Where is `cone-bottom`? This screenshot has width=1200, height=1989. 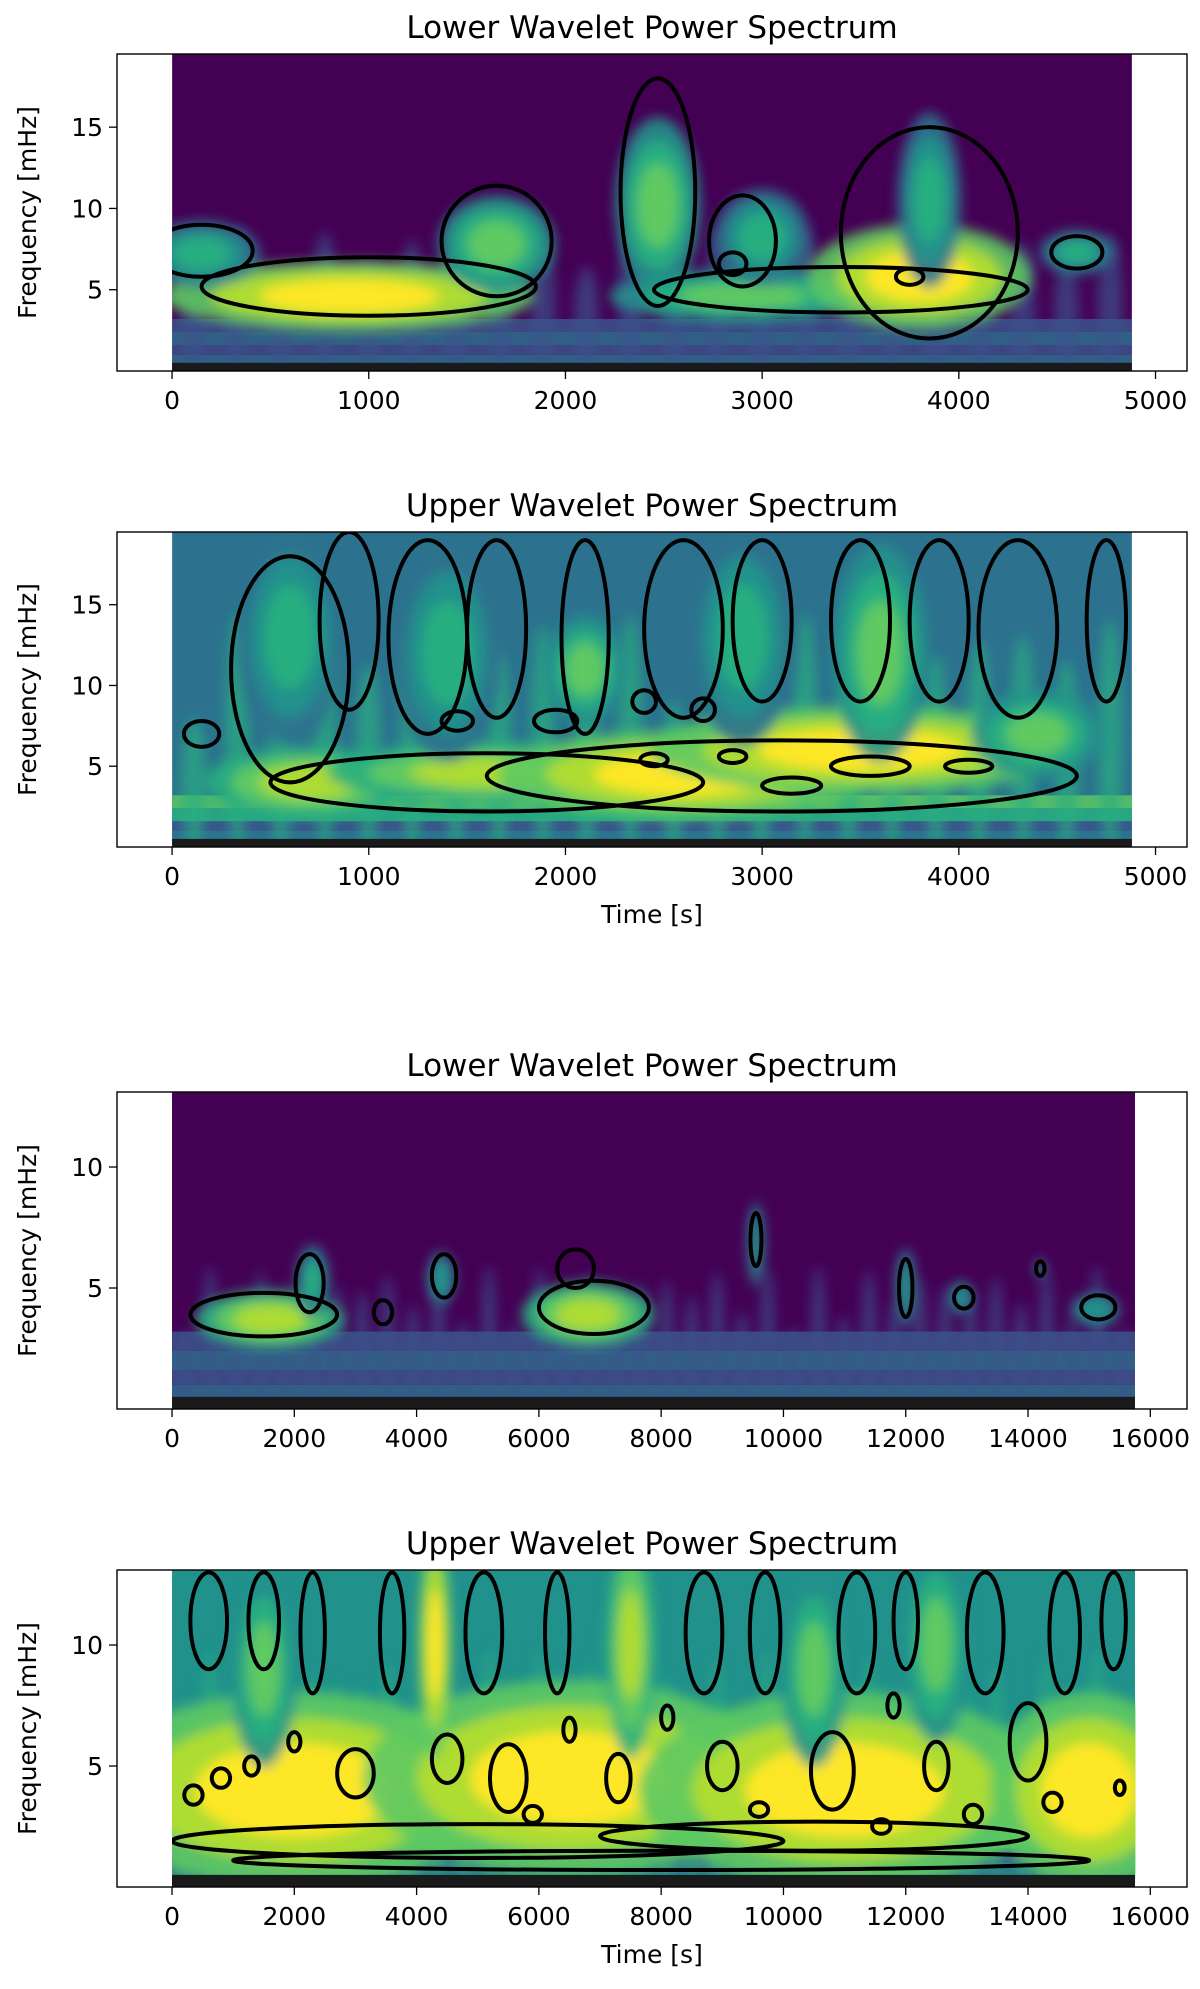
cone-bottom is located at coordinates (654, 1880).